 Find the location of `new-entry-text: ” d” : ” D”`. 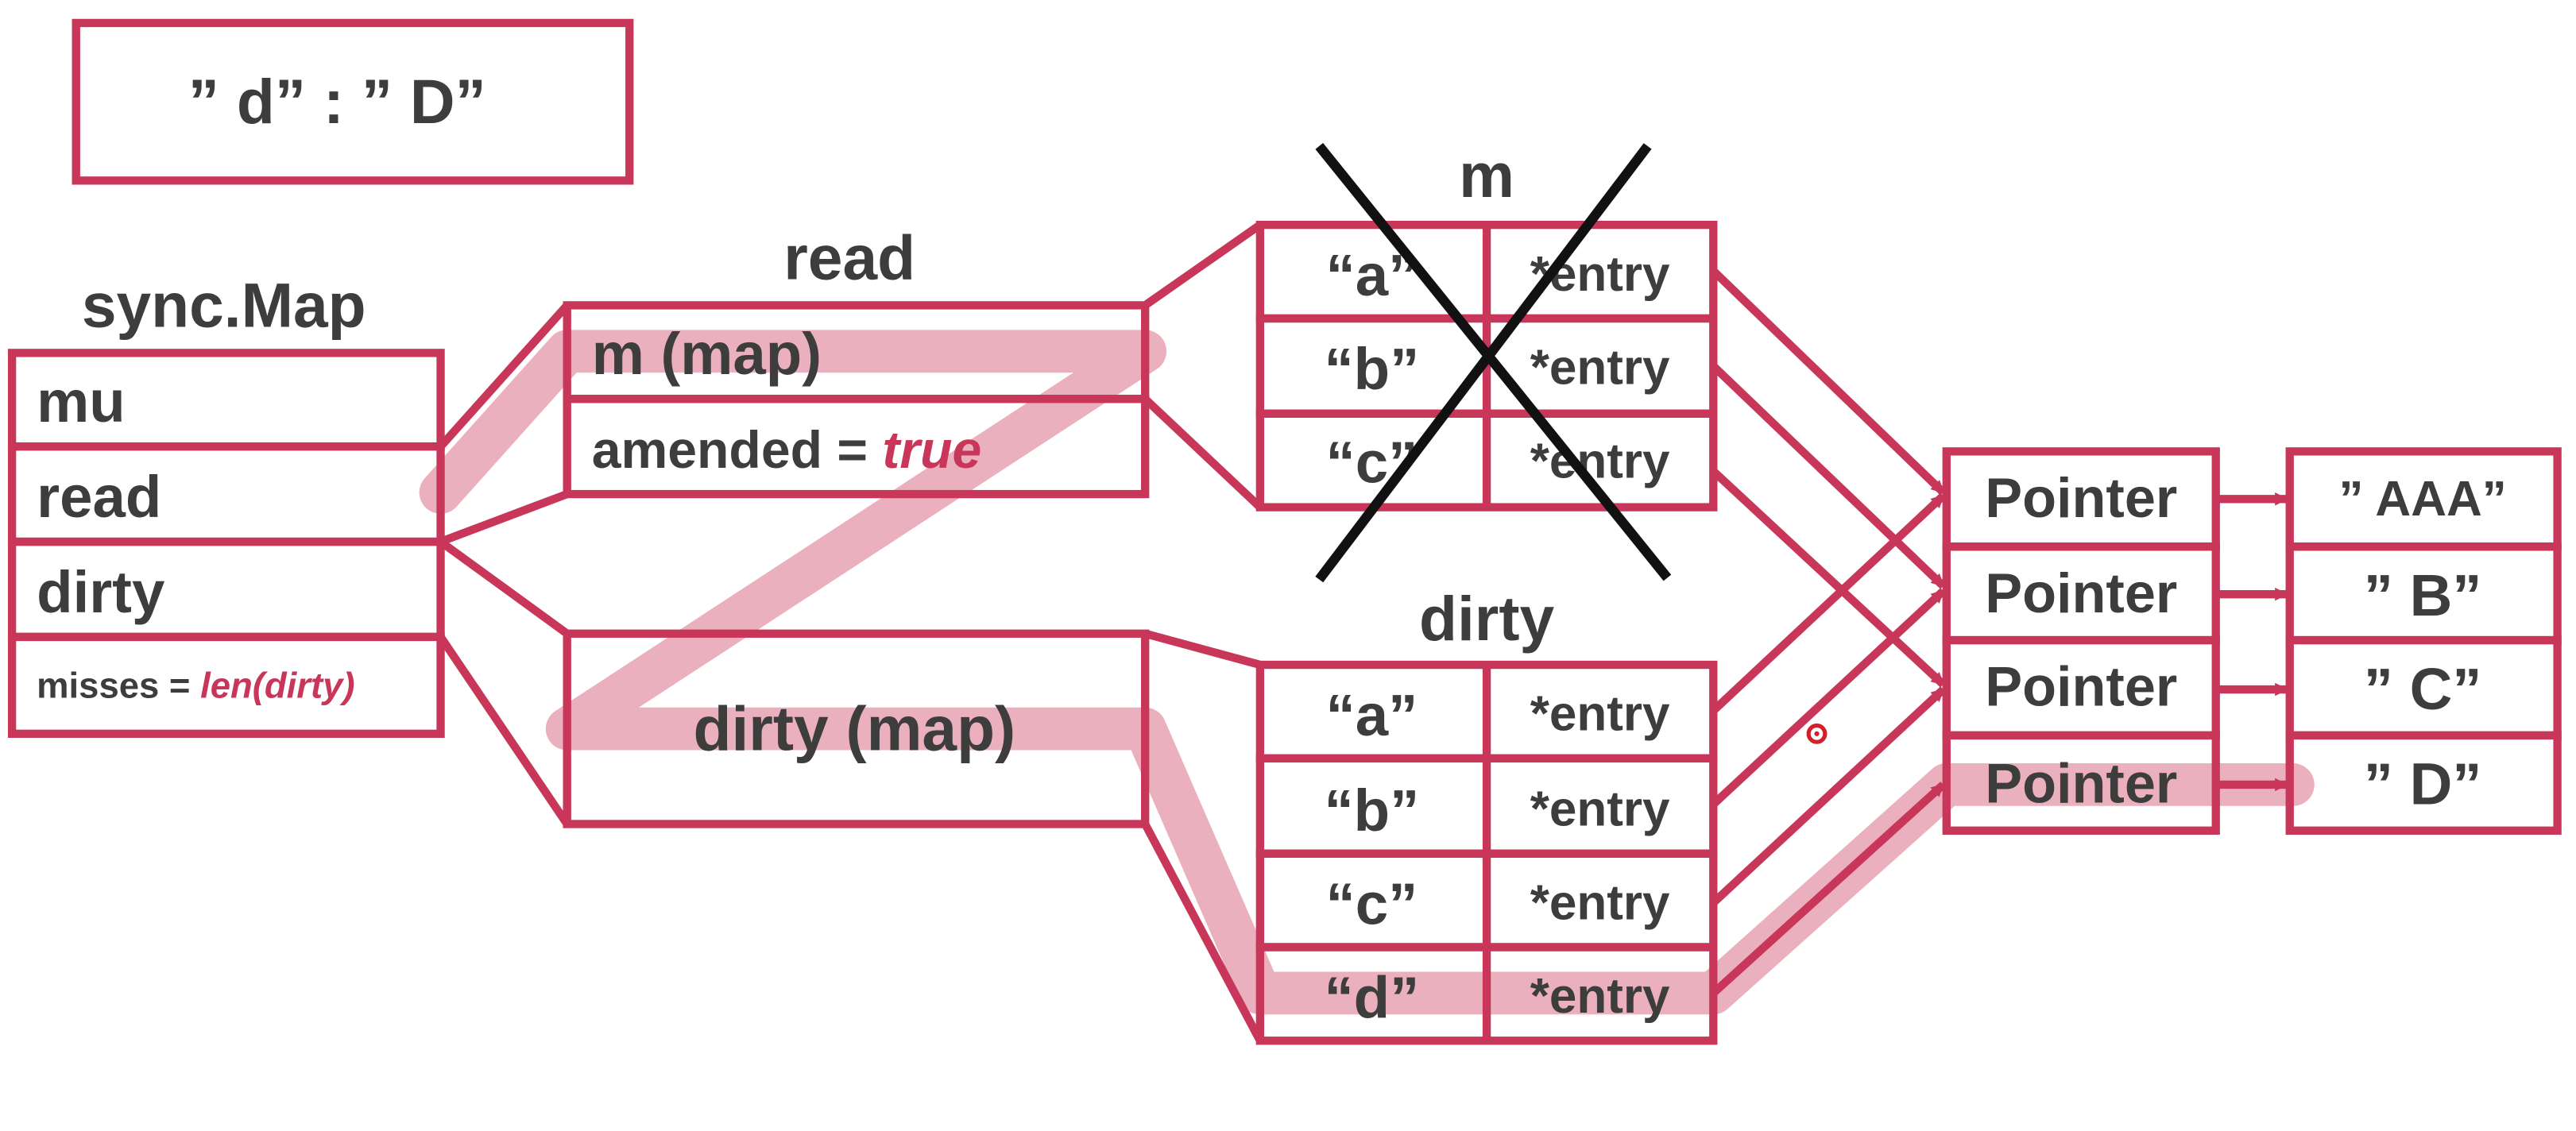

new-entry-text: ” d” : ” D” is located at coordinates (337, 102).